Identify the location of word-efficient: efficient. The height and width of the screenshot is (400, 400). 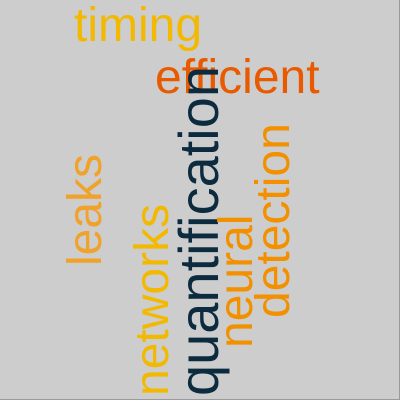
(237, 77).